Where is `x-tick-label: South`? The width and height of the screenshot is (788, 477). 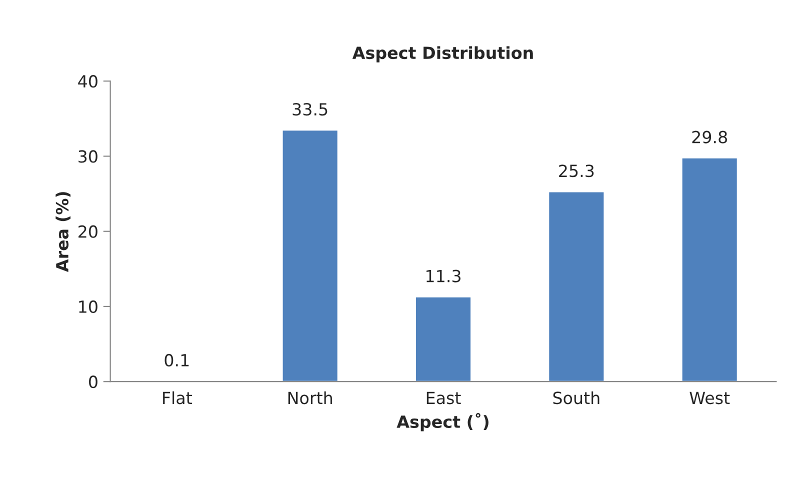 x-tick-label: South is located at coordinates (576, 397).